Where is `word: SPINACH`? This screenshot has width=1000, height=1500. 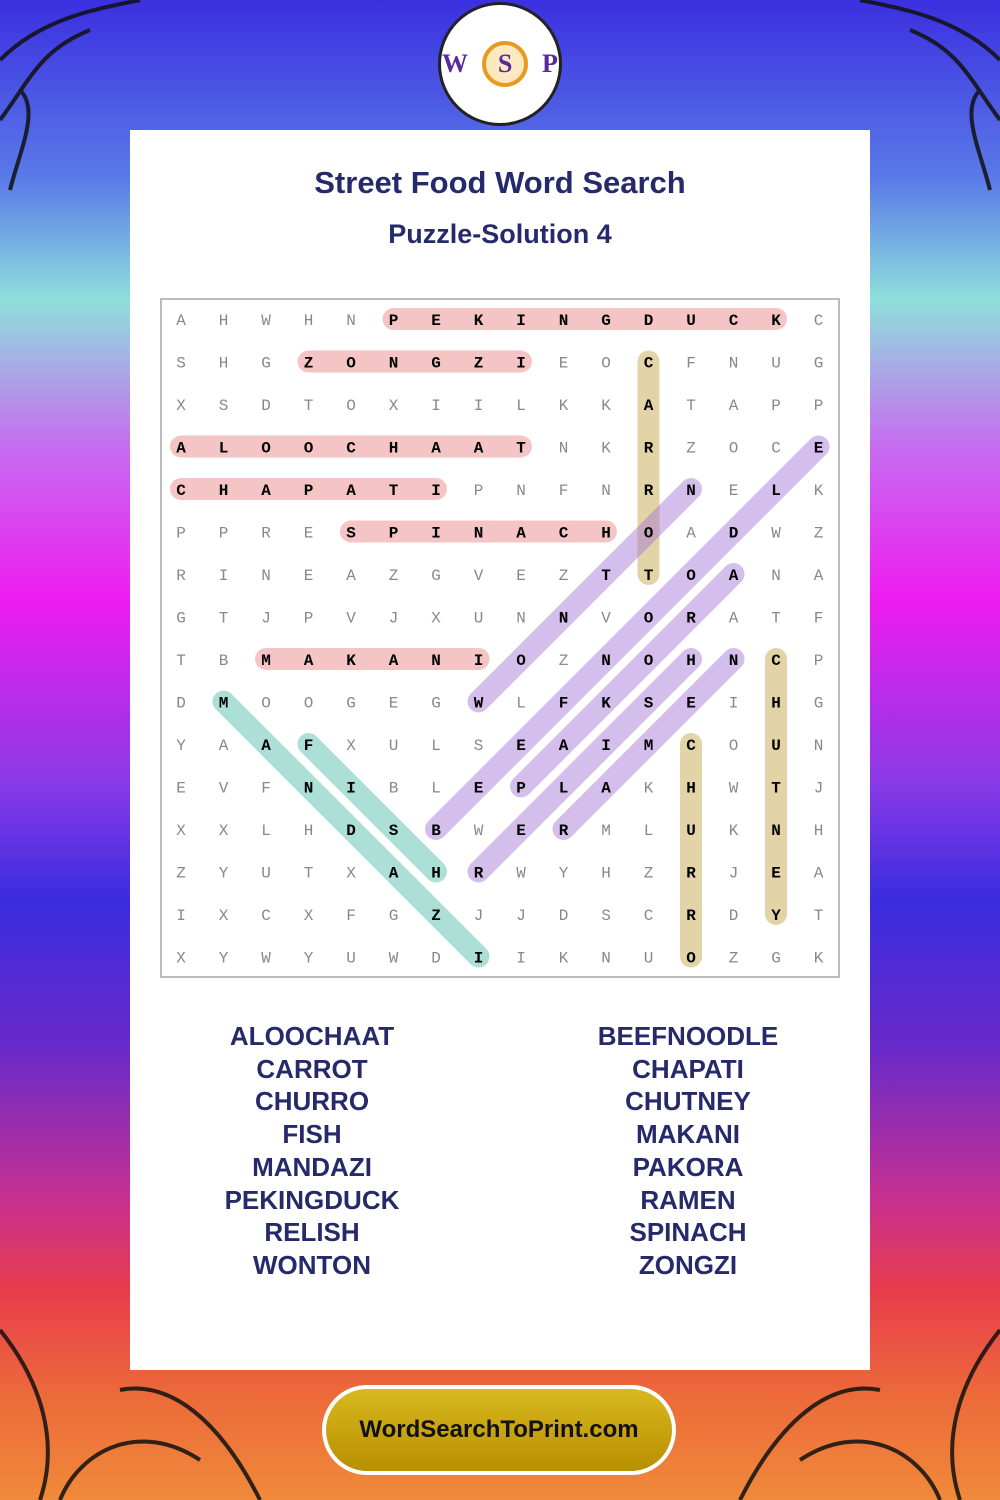 word: SPINACH is located at coordinates (688, 1232).